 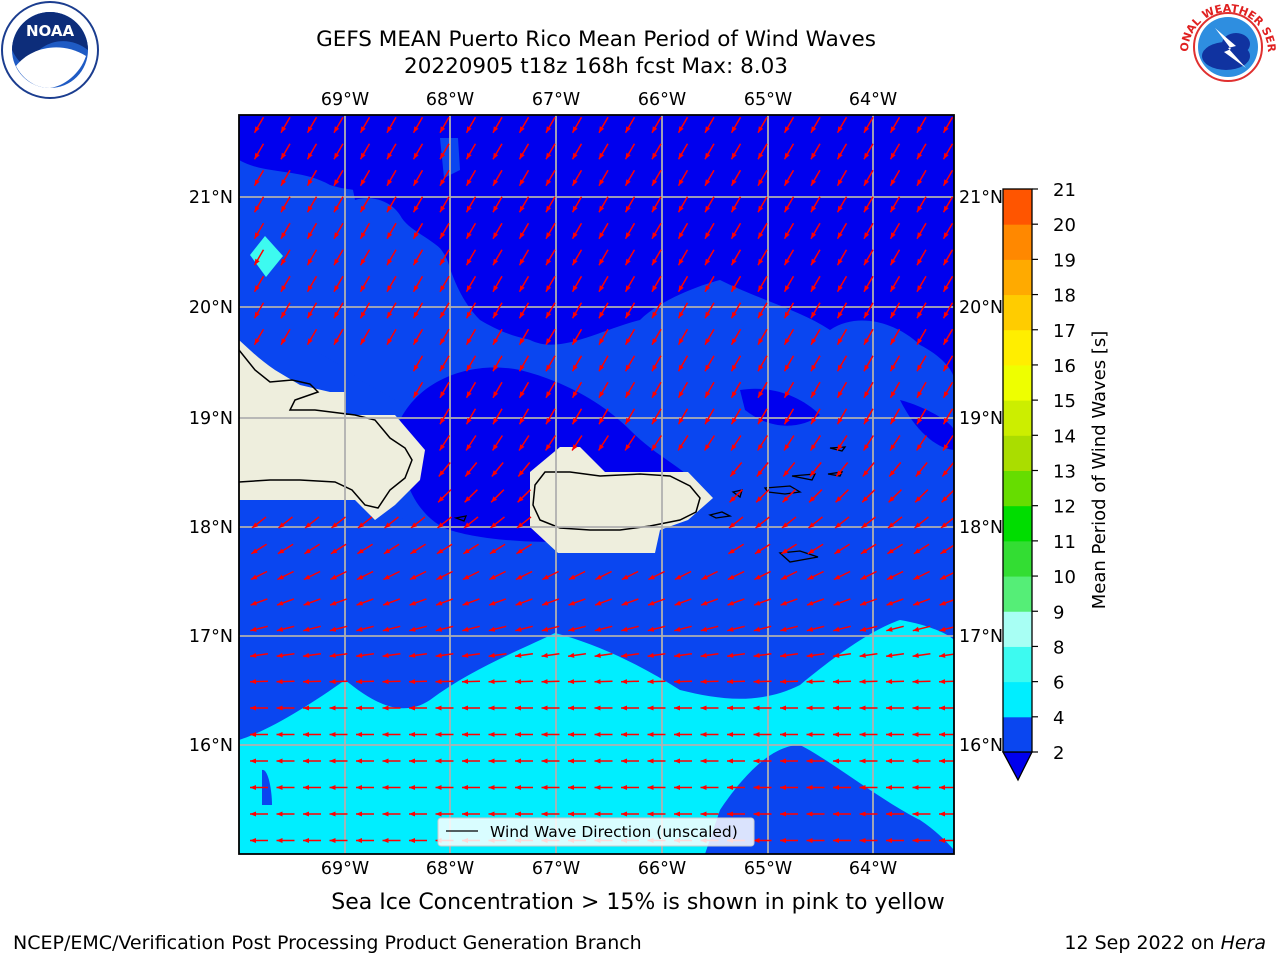 I want to click on colorbar-tick-label: 6, so click(x=1058, y=683).